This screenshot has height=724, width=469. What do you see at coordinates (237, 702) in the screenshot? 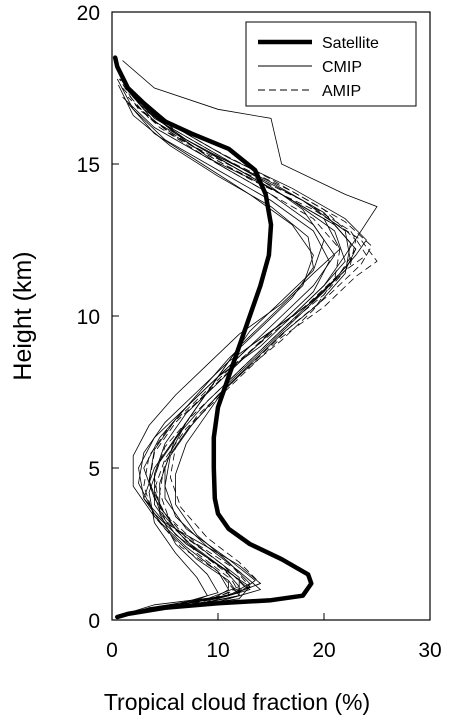
I see `x-axis-label: Tropical cloud fraction (%)` at bounding box center [237, 702].